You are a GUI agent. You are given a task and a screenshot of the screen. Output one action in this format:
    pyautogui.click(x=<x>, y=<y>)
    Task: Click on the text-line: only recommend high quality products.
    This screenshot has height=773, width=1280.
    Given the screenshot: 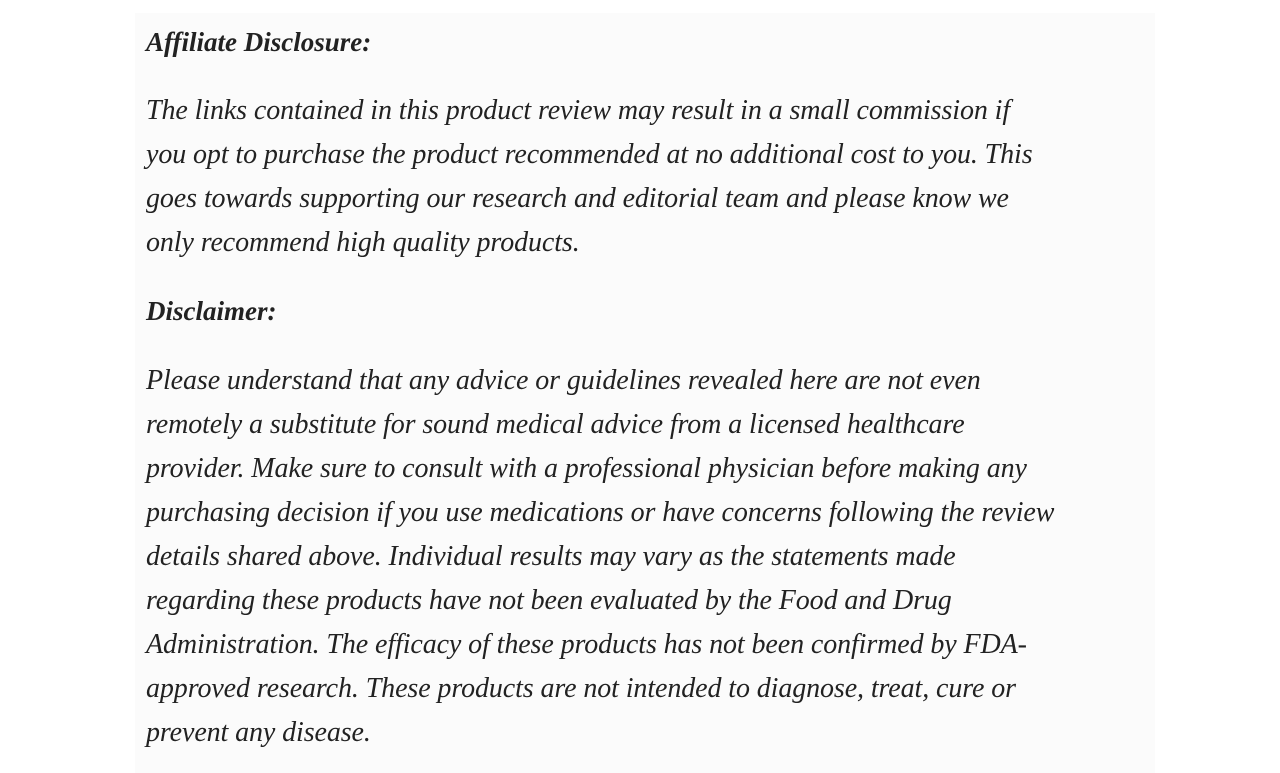 What is the action you would take?
    pyautogui.click(x=363, y=242)
    